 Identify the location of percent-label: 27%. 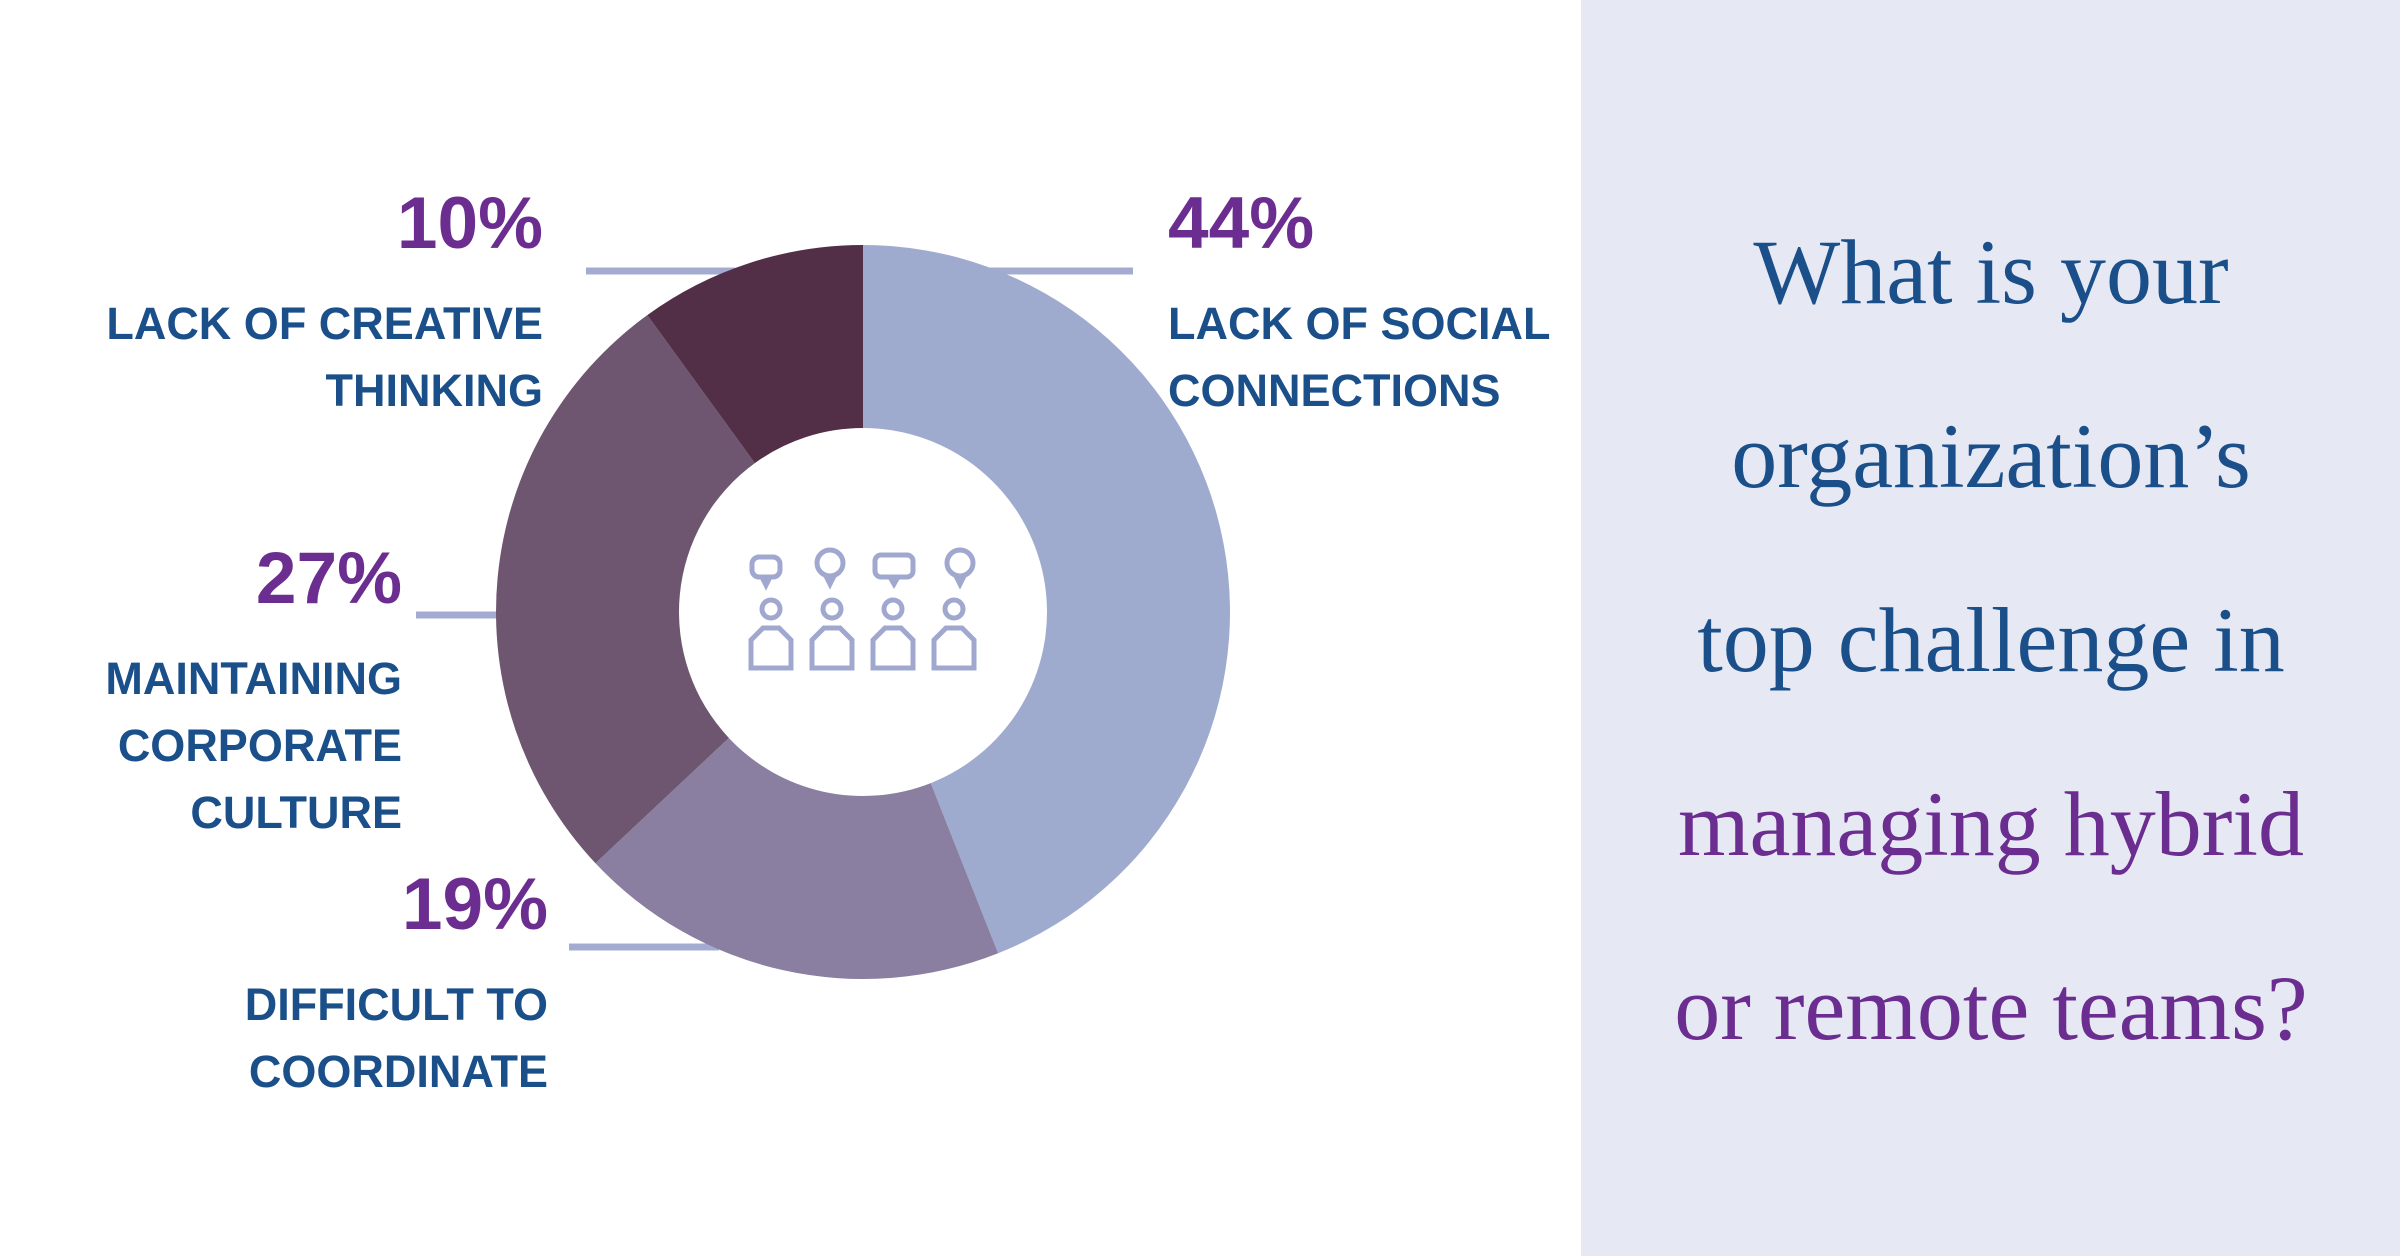
(328, 578).